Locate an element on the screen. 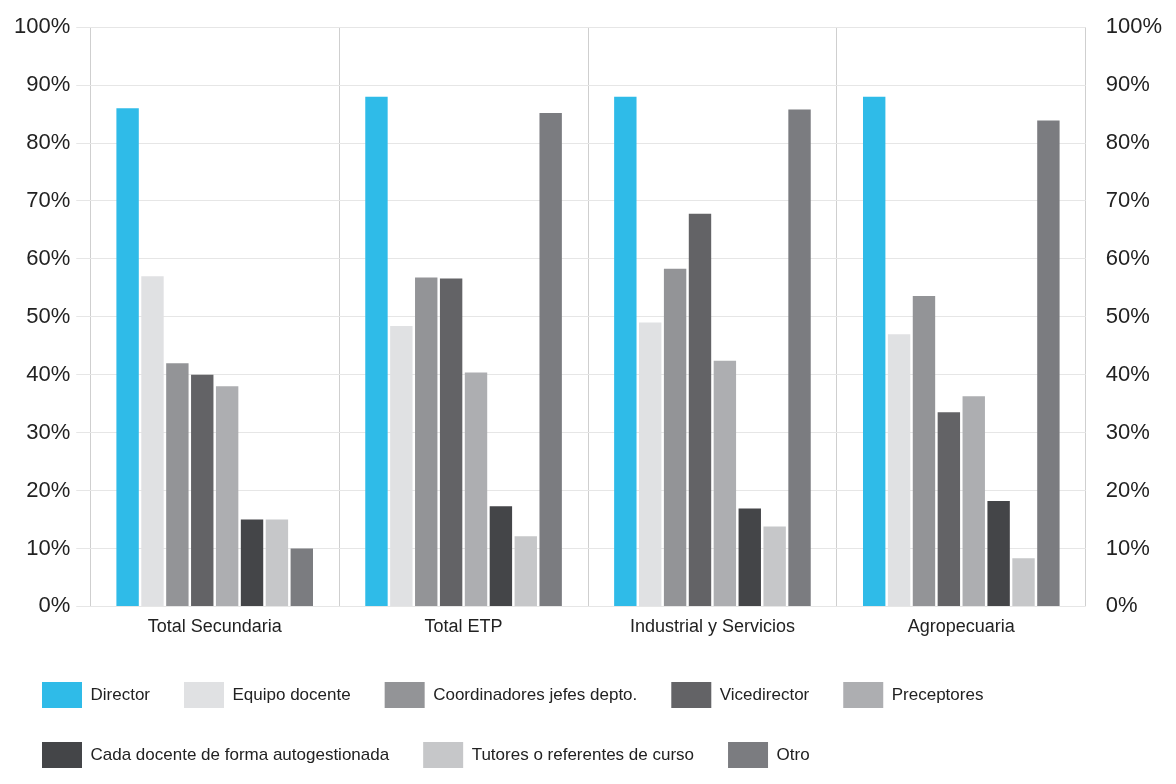 The image size is (1176, 784). y2-tick-label: 30% is located at coordinates (1127, 431).